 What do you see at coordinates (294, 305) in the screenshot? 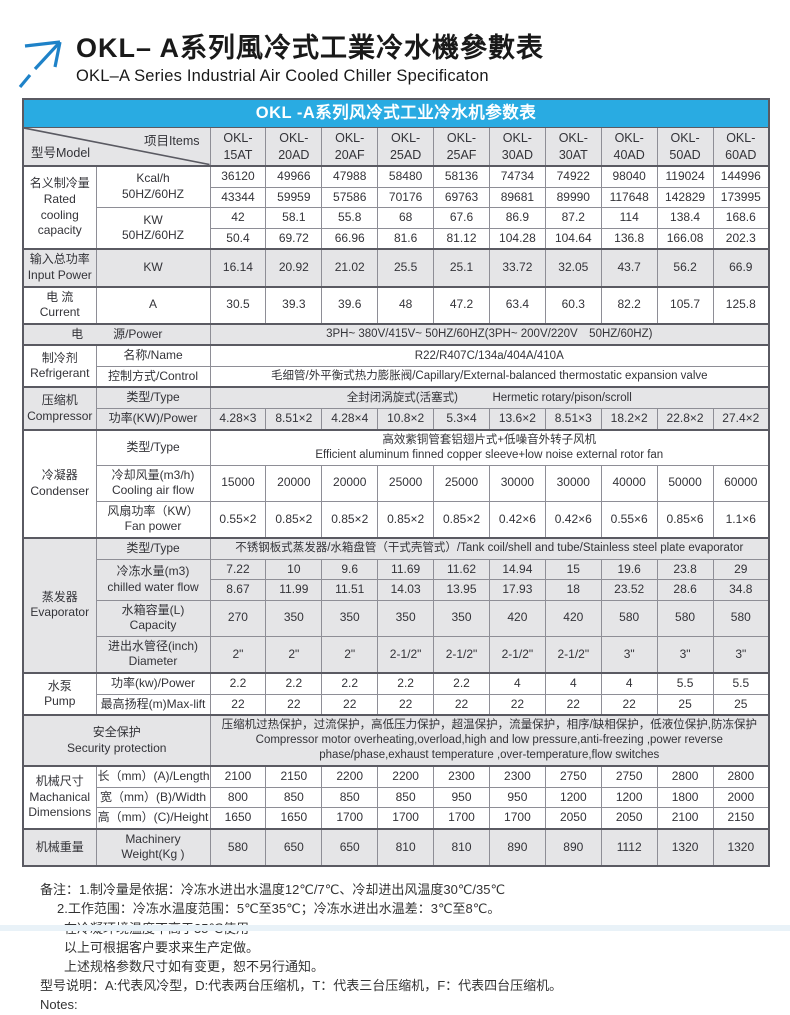
I see `spec-value: 39.3` at bounding box center [294, 305].